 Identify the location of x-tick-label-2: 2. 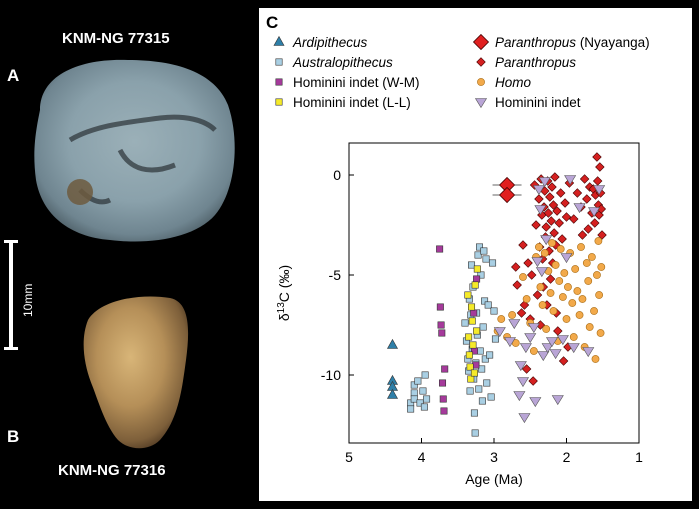
(567, 457).